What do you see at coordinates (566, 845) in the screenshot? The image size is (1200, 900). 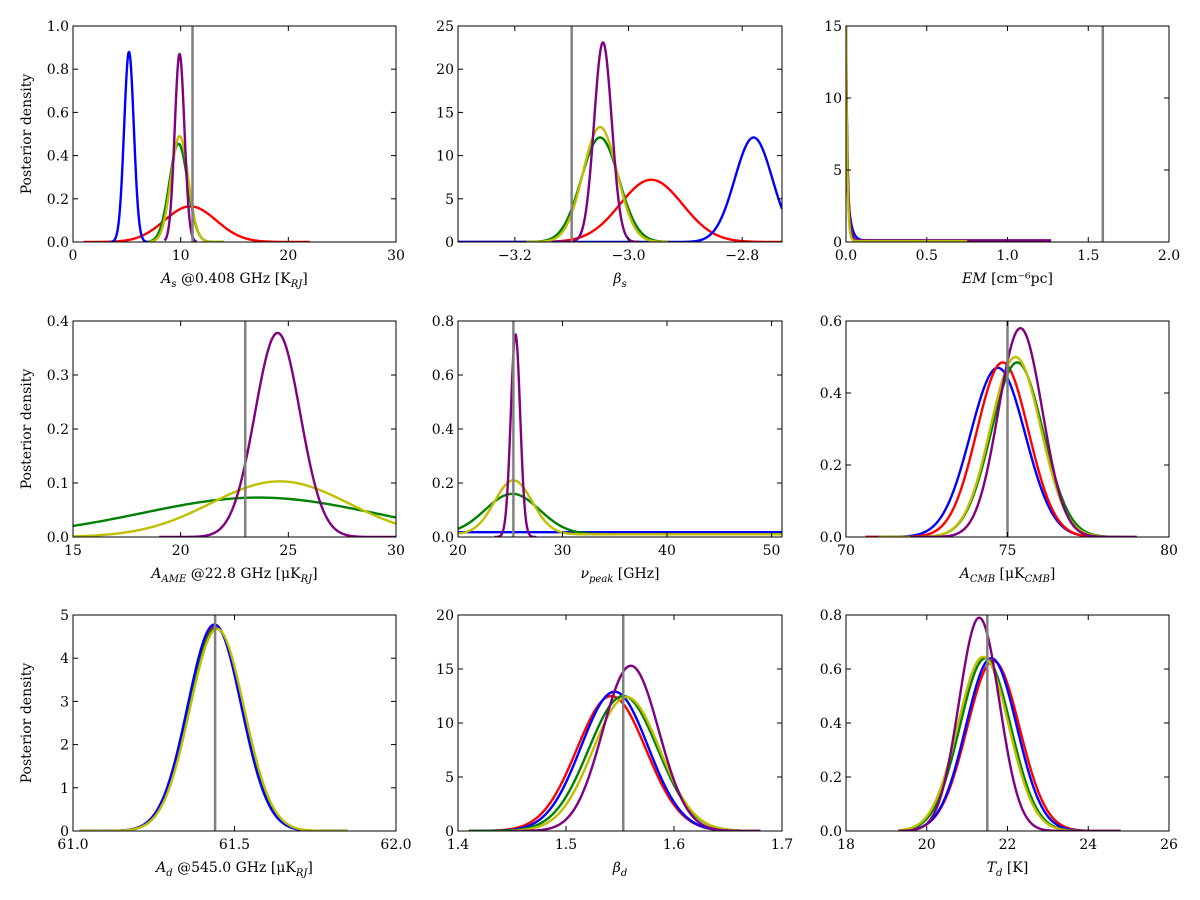 I see `x-tick-label: 1.5` at bounding box center [566, 845].